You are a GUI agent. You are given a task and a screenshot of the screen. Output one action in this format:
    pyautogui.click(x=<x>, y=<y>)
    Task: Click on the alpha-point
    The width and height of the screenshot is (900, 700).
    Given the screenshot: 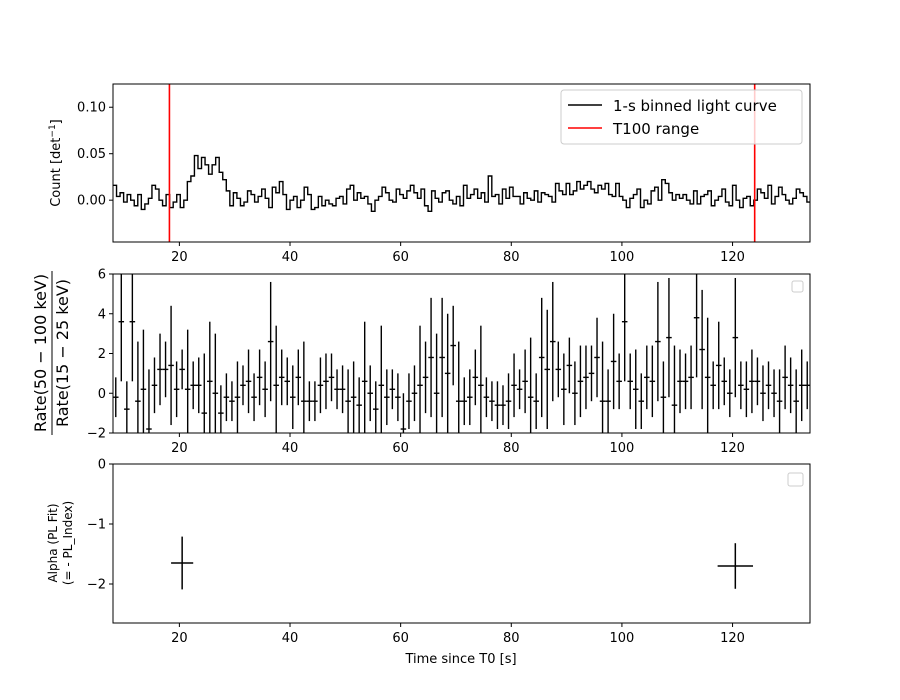 What is the action you would take?
    pyautogui.click(x=735, y=566)
    